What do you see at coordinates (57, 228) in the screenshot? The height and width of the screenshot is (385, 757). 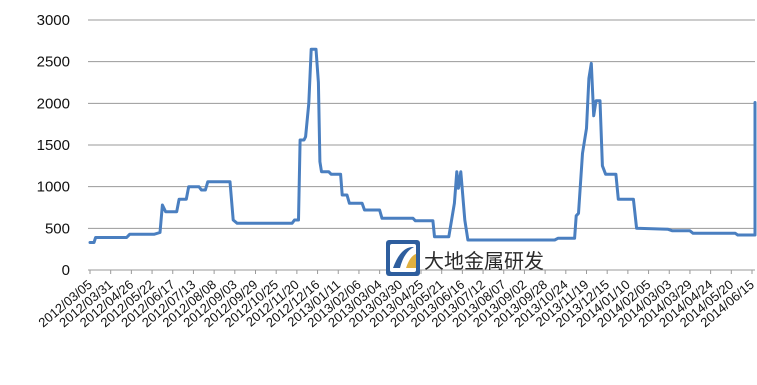 I see `y-tick-label: 500` at bounding box center [57, 228].